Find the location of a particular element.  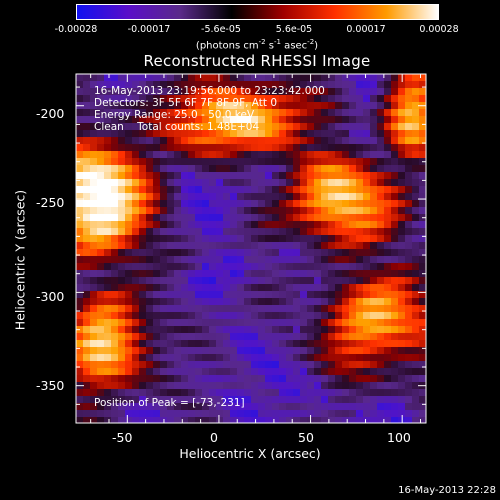

x-tick-label: 100 is located at coordinates (399, 437).